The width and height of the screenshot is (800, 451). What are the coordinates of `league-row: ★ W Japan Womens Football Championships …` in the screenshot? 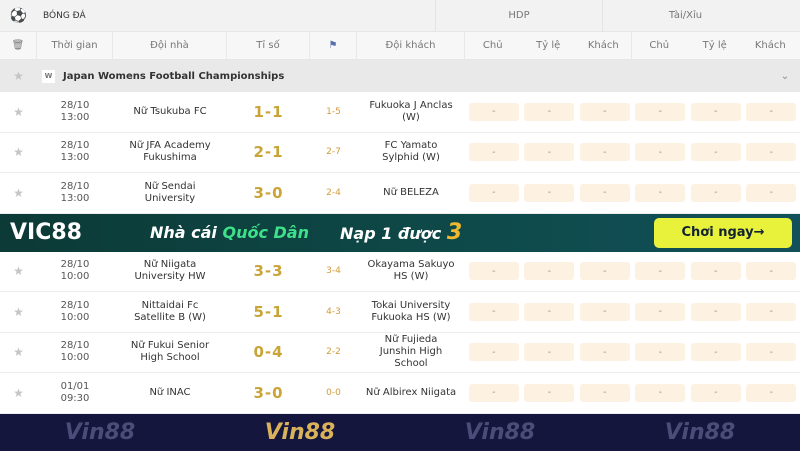 It's located at (400, 76).